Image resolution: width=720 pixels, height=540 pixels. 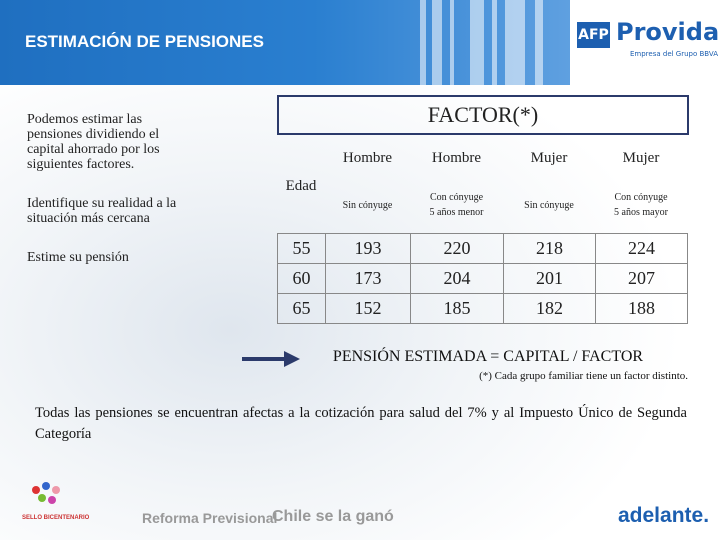 I want to click on slide-title: ESTIMACIÓN DE PENSIONES, so click(x=144, y=41).